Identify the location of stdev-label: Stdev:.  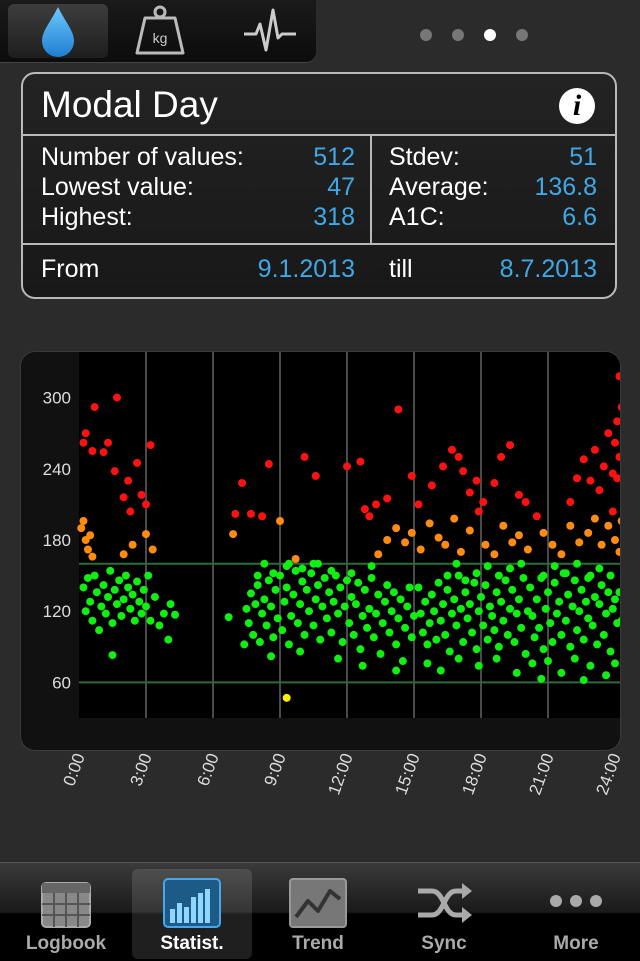
(424, 157).